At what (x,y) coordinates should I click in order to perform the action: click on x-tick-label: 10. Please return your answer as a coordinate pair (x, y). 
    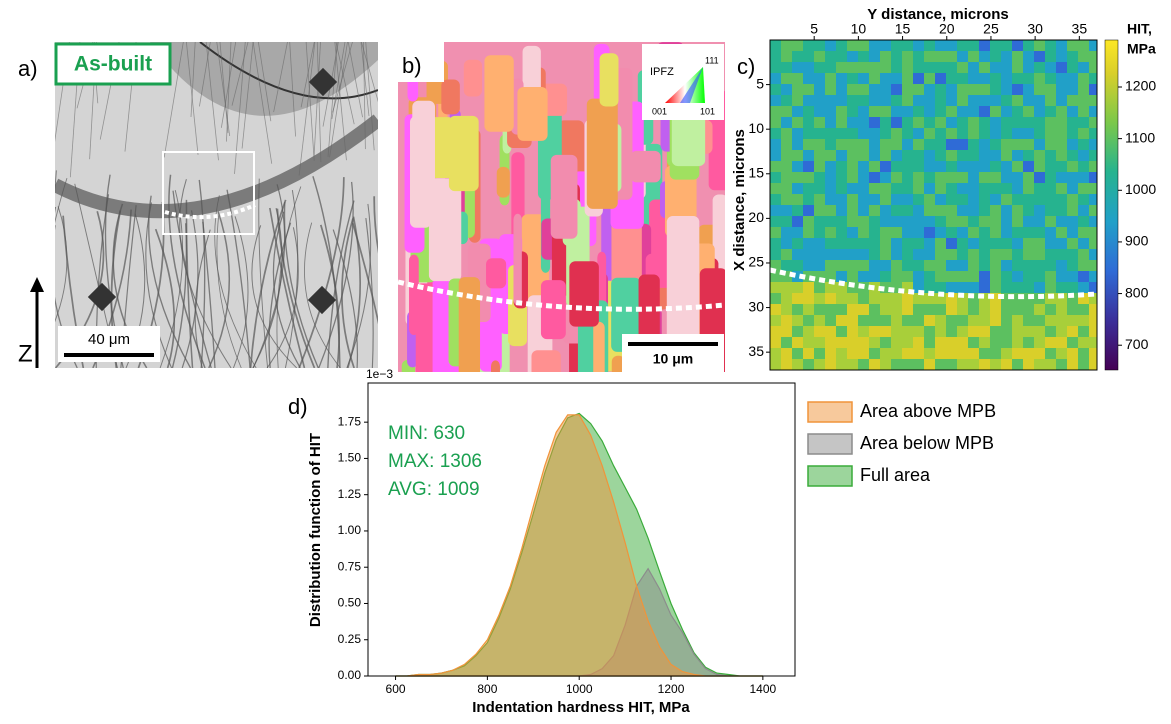
    Looking at the image, I should click on (859, 29).